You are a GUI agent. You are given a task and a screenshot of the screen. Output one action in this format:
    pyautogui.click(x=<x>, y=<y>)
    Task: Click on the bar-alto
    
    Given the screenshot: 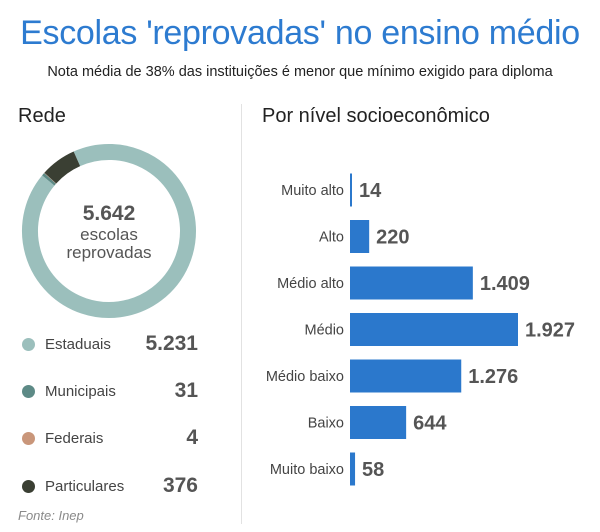 What is the action you would take?
    pyautogui.click(x=360, y=236)
    